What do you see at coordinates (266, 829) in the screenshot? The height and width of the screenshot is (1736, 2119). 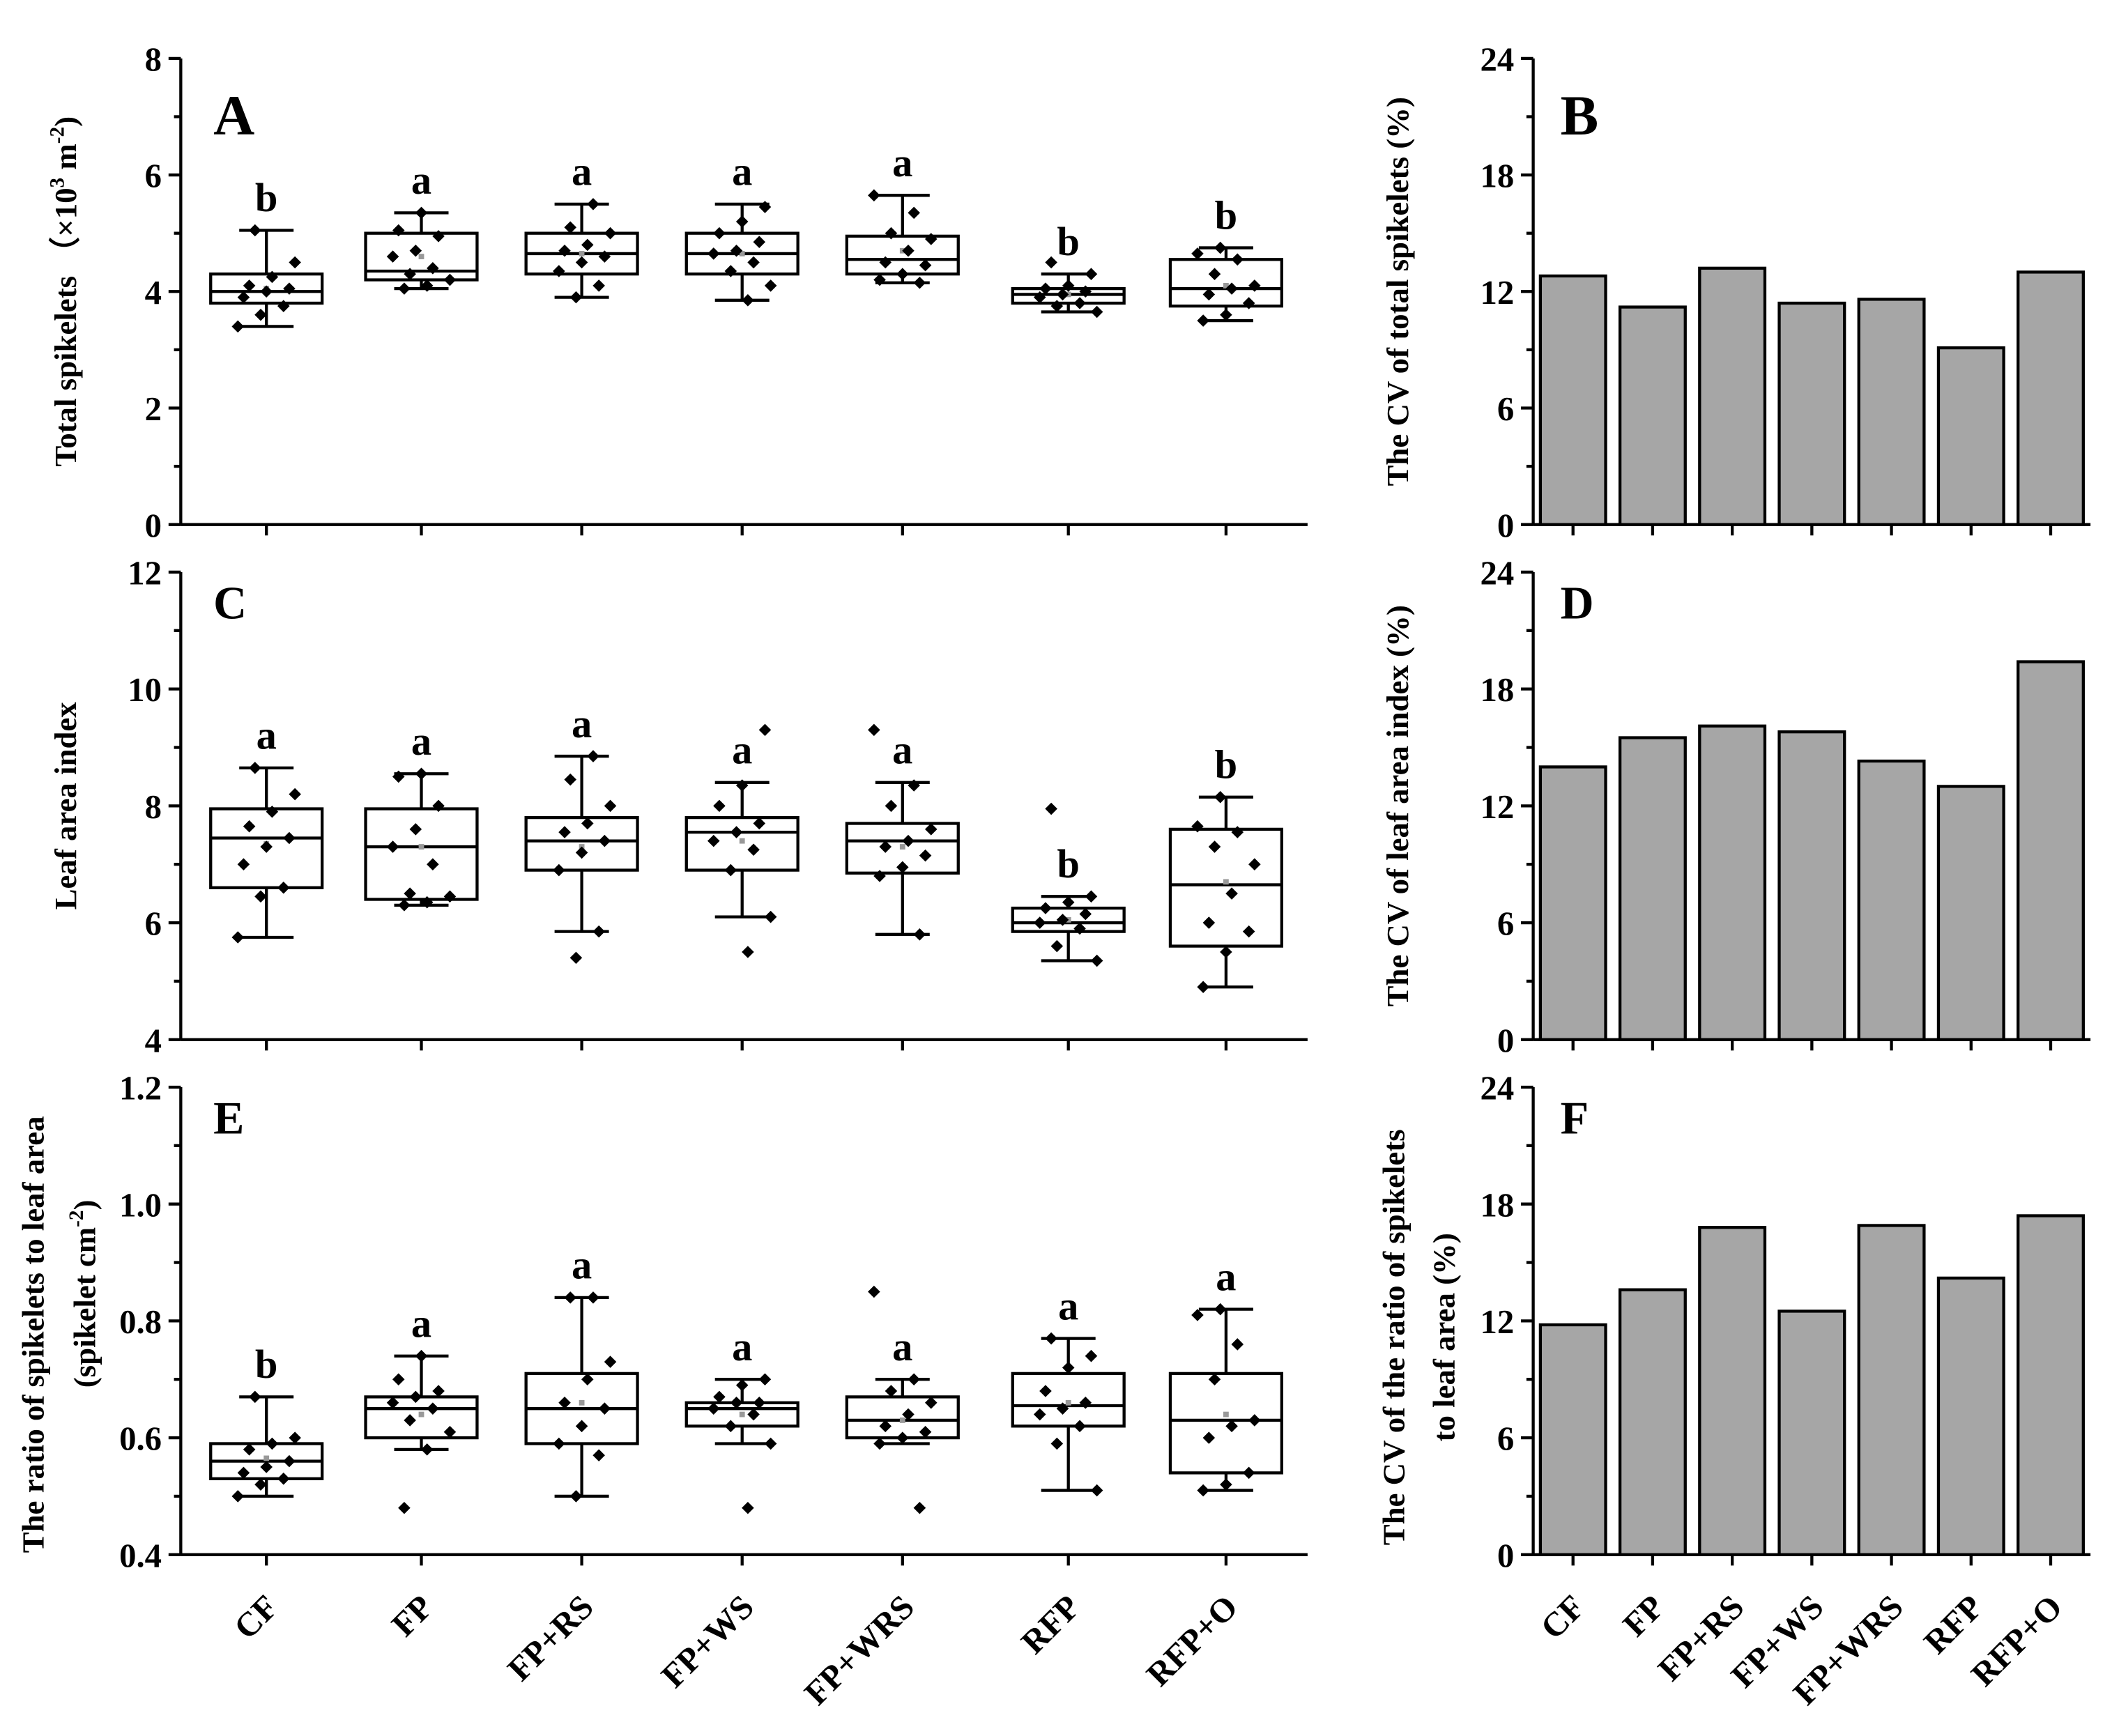 I see `box-cf: a` at bounding box center [266, 829].